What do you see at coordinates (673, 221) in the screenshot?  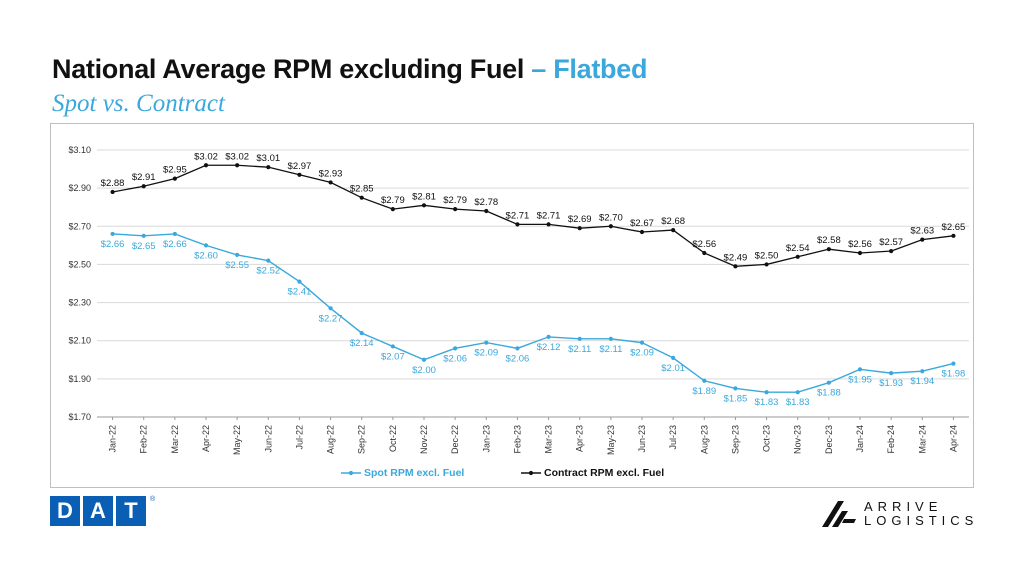 I see `contract-data-label: $2.68` at bounding box center [673, 221].